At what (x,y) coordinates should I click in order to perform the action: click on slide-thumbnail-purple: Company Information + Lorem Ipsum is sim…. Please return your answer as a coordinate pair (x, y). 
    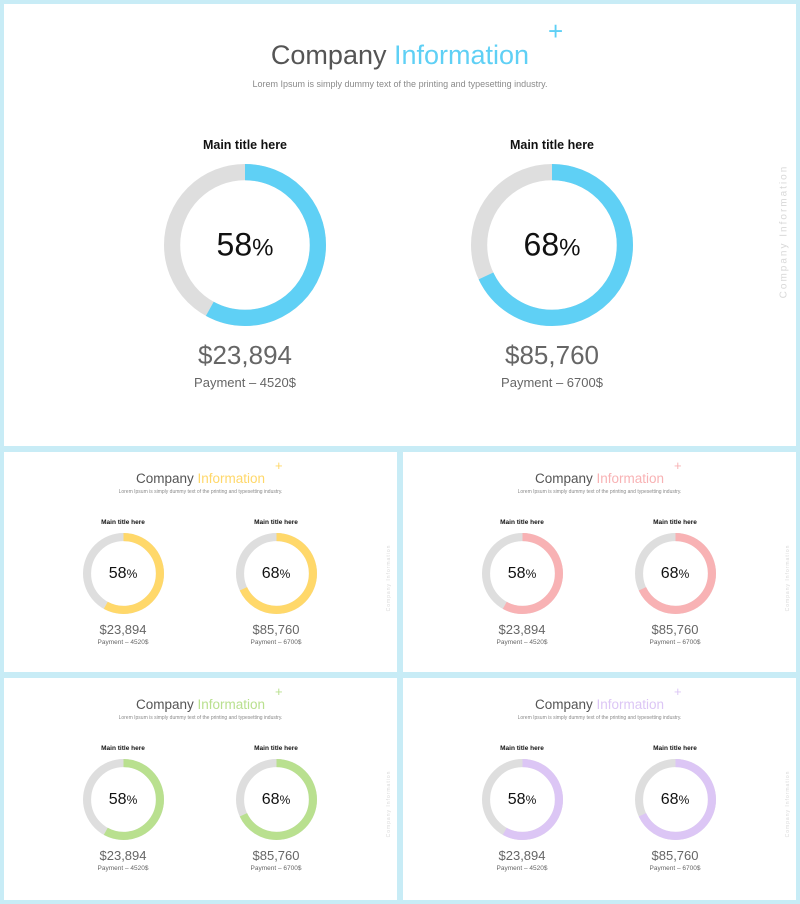
    Looking at the image, I should click on (599, 789).